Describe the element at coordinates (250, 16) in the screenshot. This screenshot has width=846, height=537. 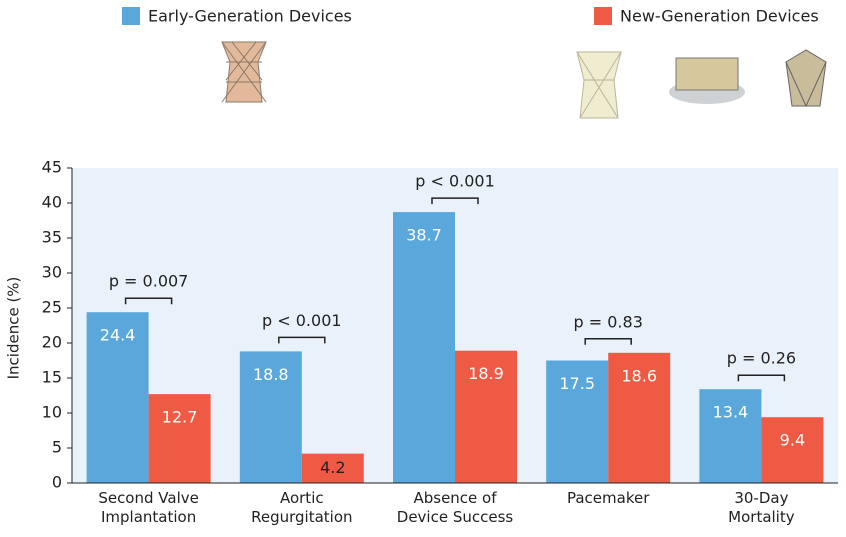
I see `legend-label: Early-Generation Devices` at that location.